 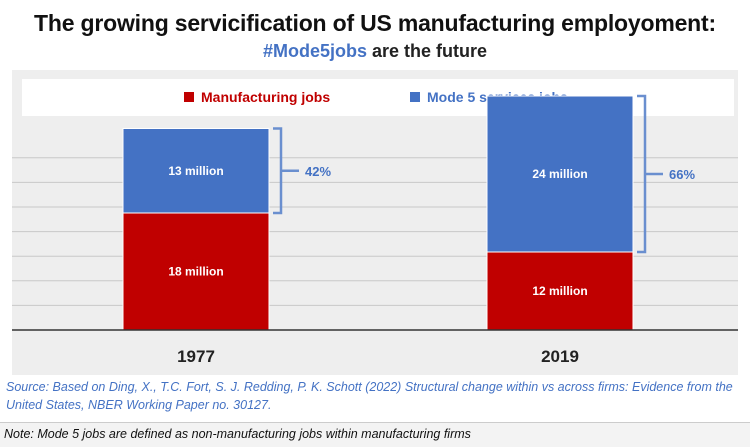 What do you see at coordinates (559, 291) in the screenshot?
I see `data-label: 12 million` at bounding box center [559, 291].